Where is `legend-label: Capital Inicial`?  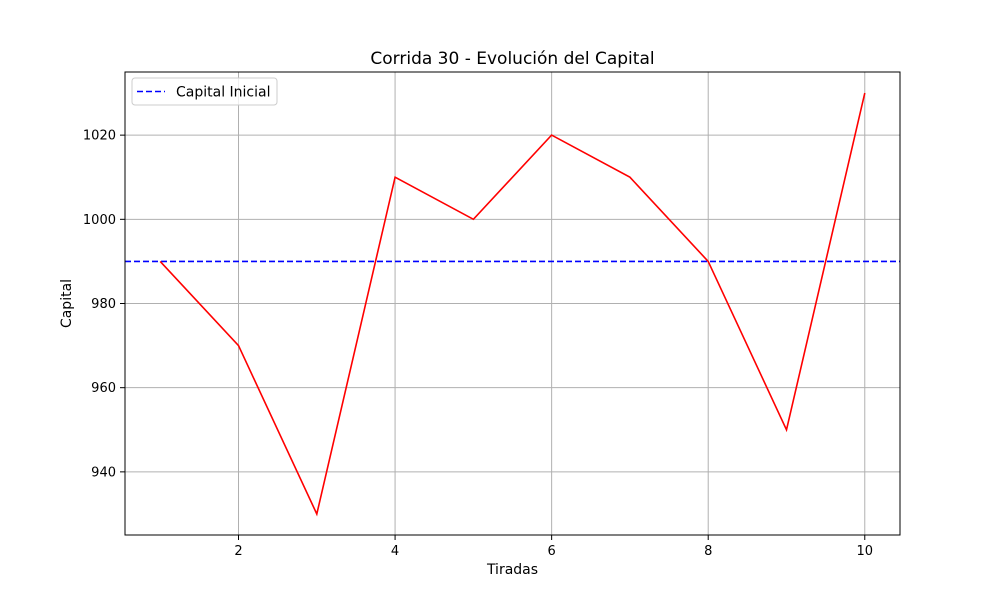
legend-label: Capital Inicial is located at coordinates (223, 93).